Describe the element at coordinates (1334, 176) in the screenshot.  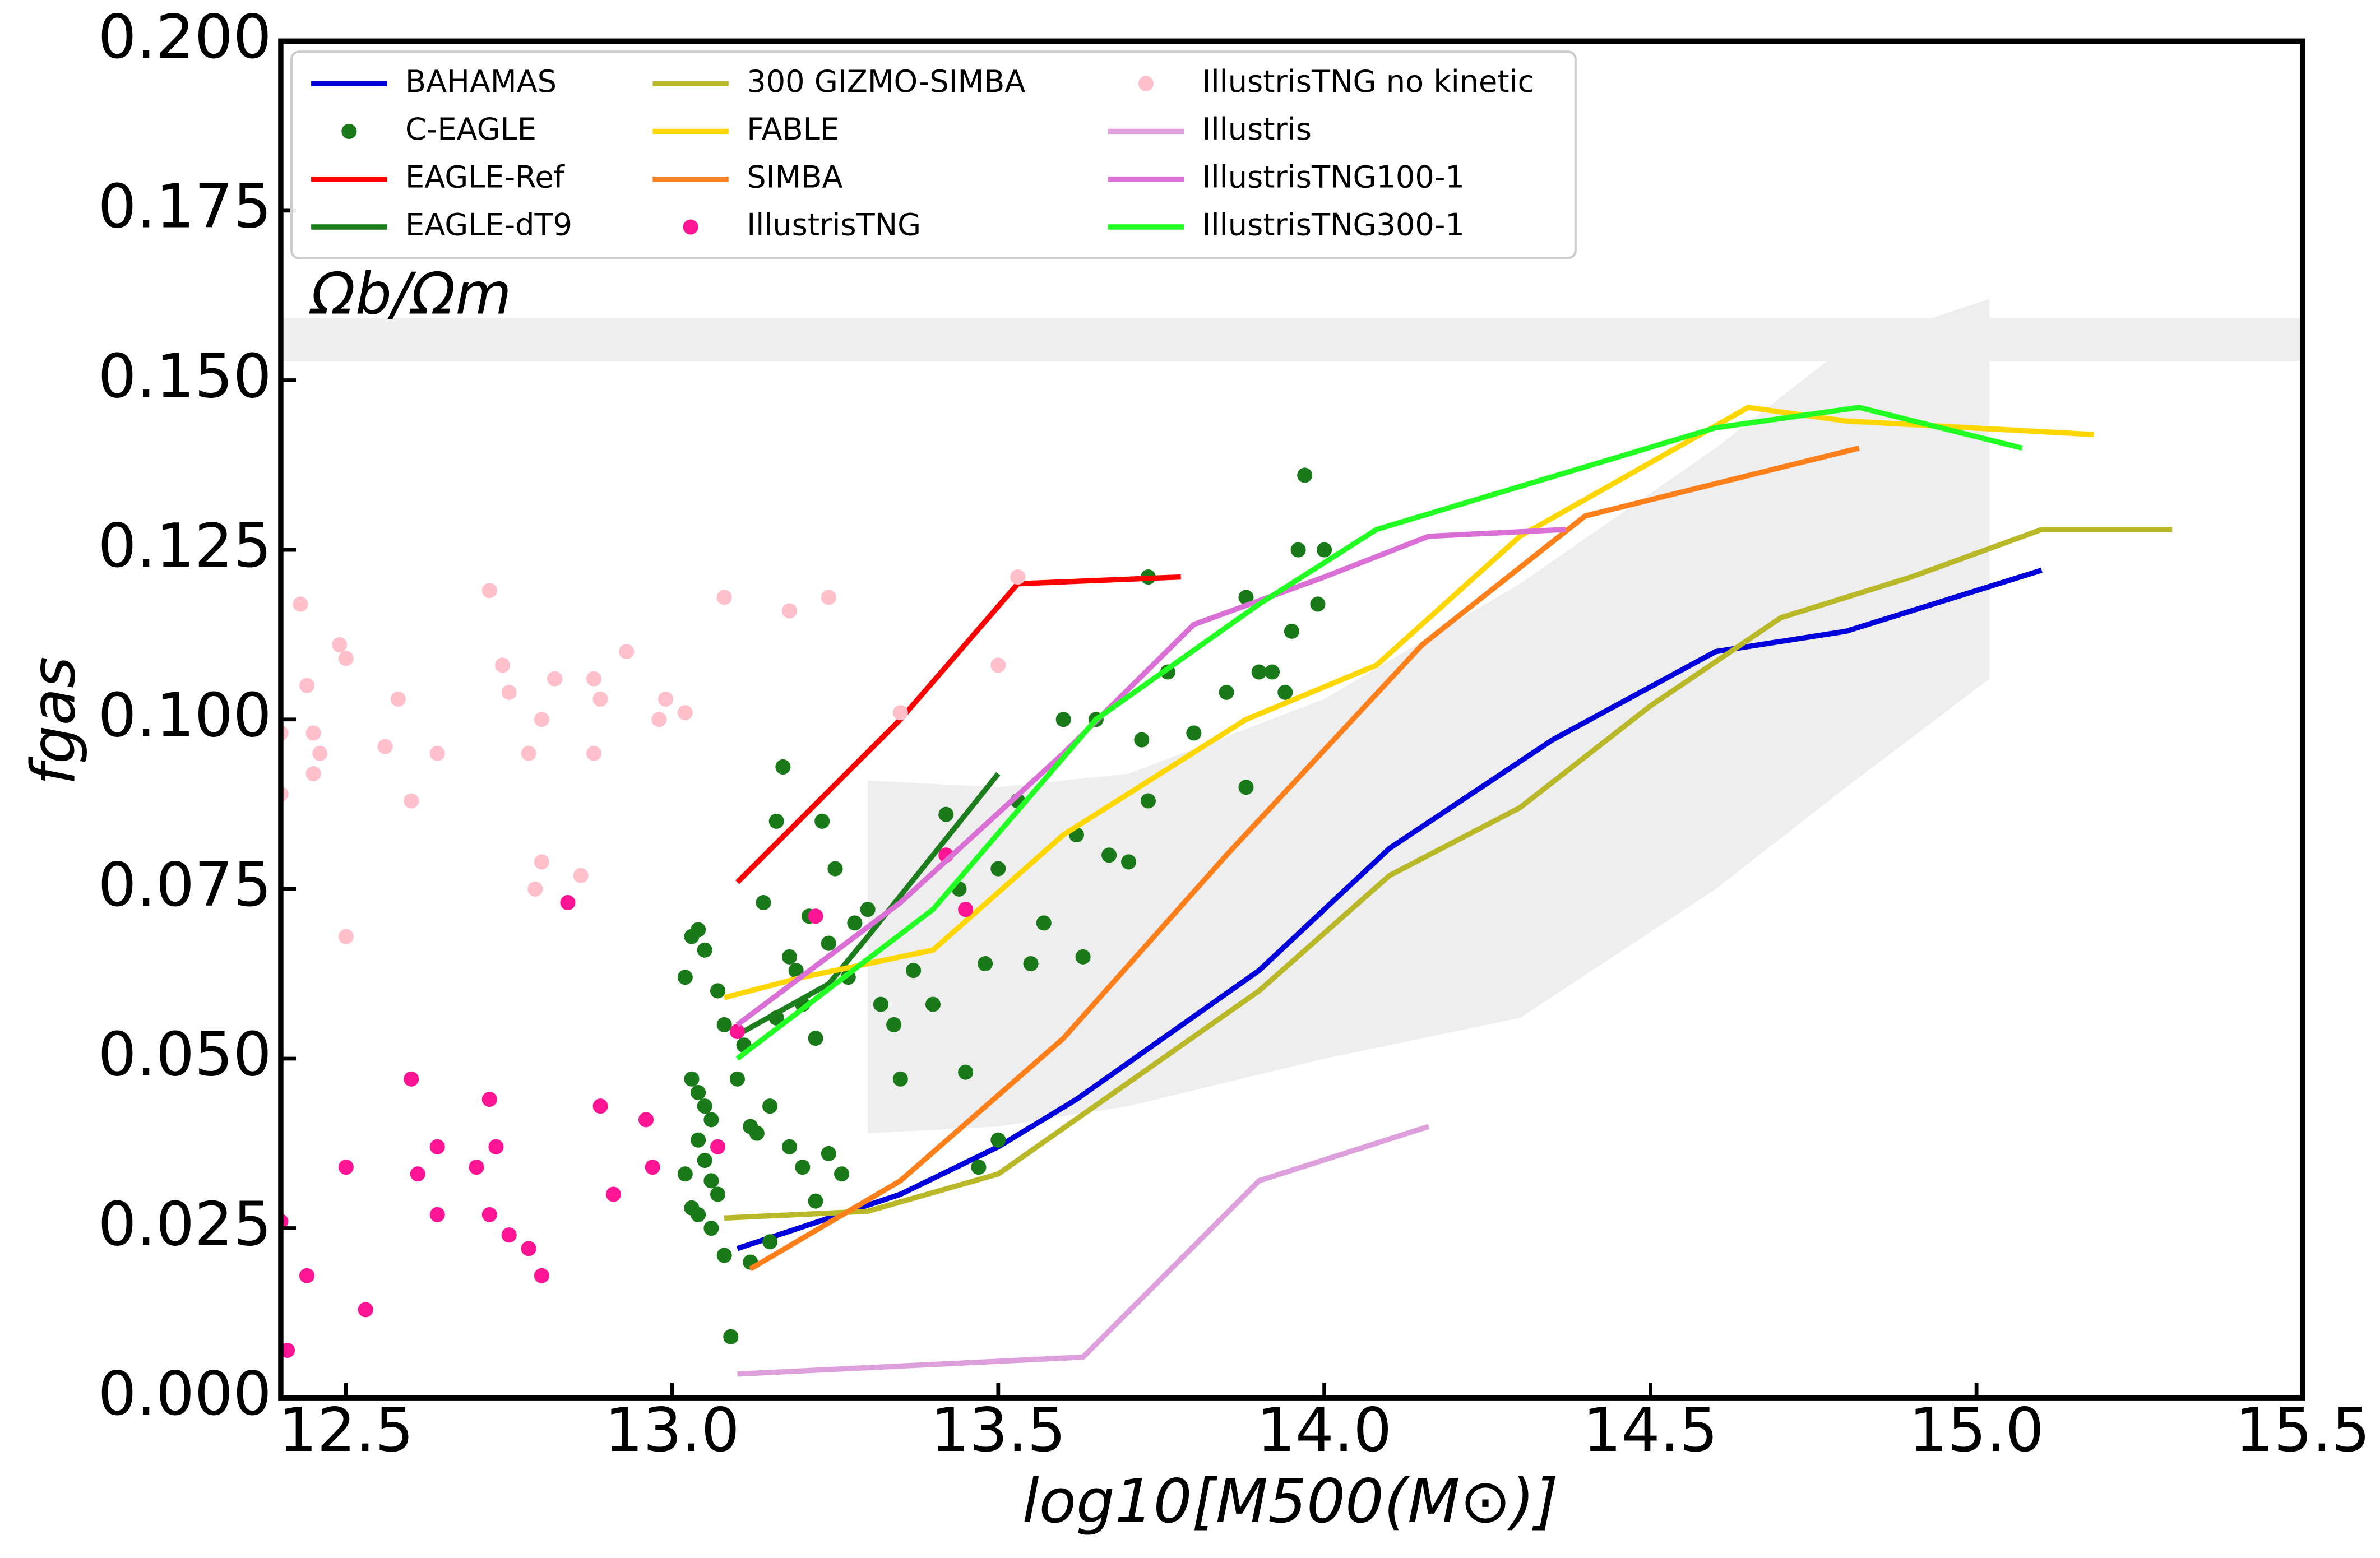
I see `legend-label: IllustrisTNG100-1` at that location.